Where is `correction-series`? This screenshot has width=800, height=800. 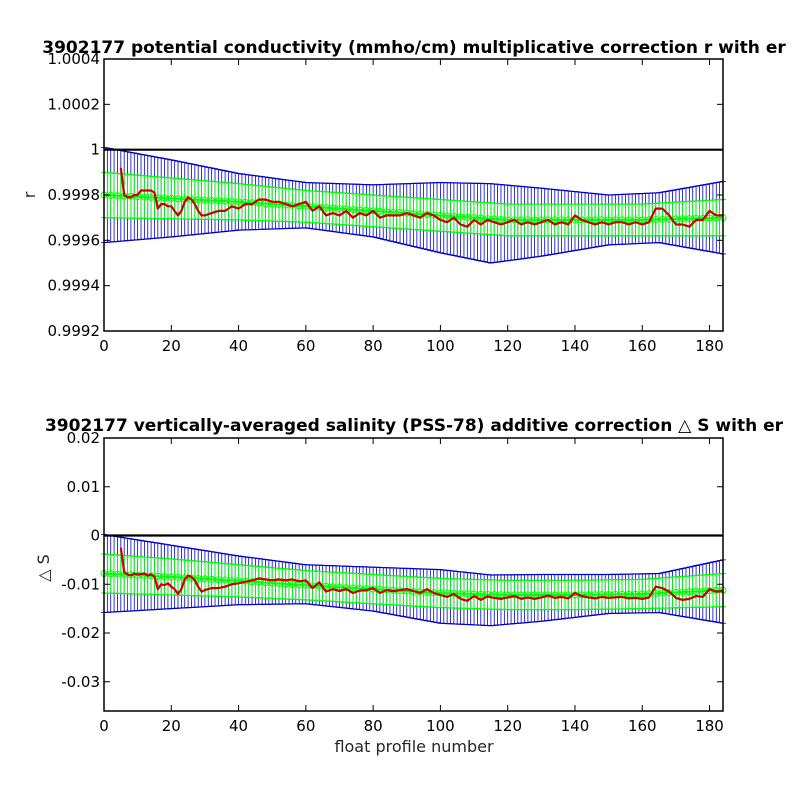 correction-series is located at coordinates (421, 574).